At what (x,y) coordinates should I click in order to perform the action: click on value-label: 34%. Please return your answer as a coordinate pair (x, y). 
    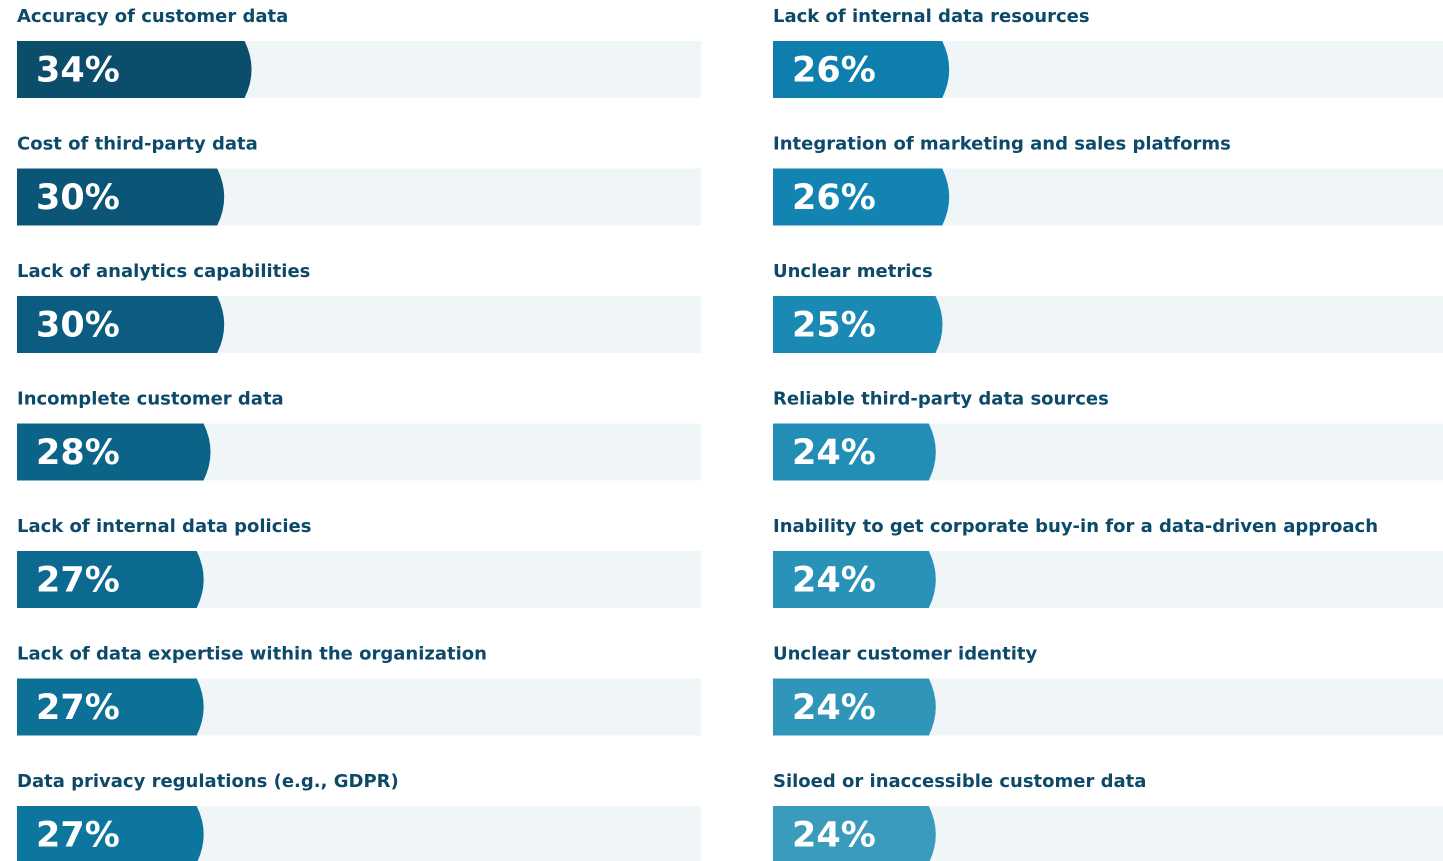
    Looking at the image, I should click on (78, 71).